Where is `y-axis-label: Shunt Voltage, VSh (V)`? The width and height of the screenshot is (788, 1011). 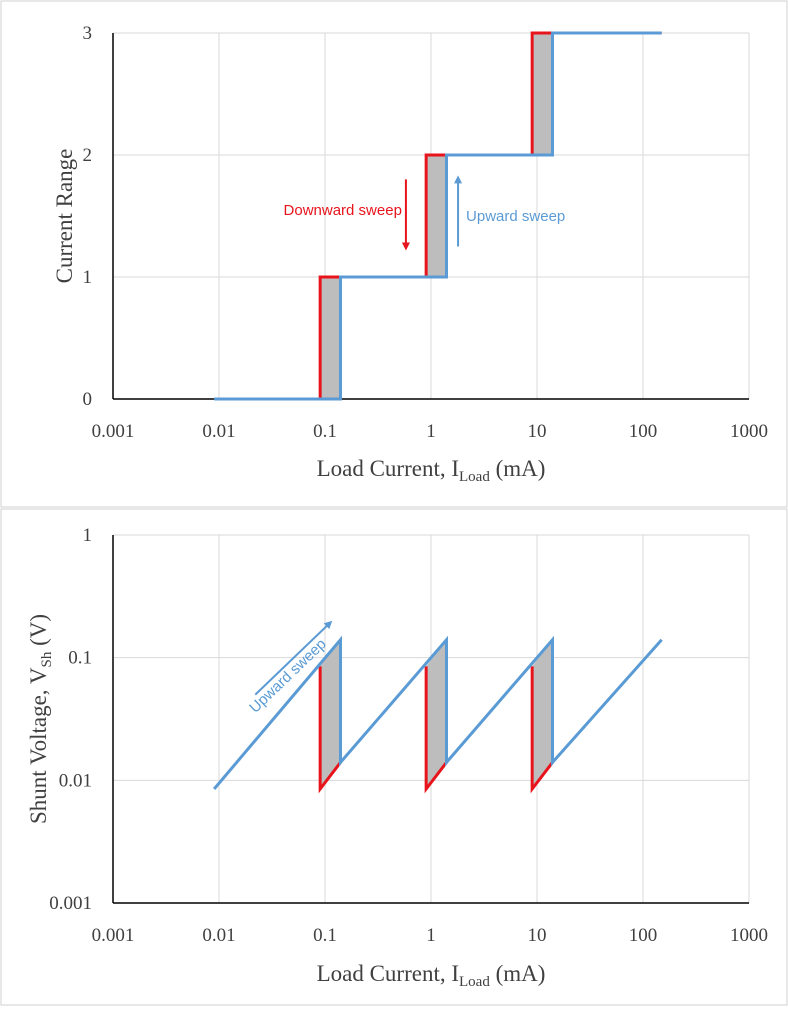 y-axis-label: Shunt Voltage, VSh (V) is located at coordinates (40, 719).